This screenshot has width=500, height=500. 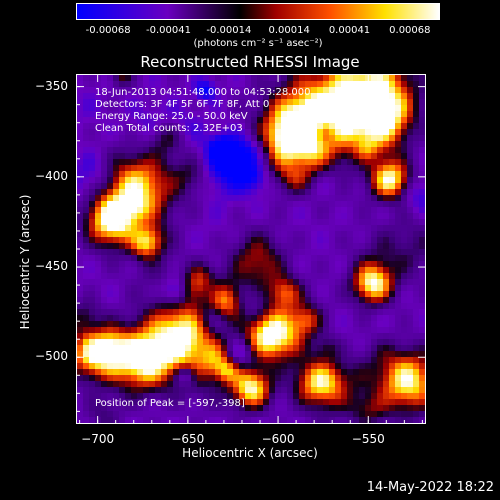 I want to click on colorbar-unit-label: (photons cm⁻² s⁻¹ asec⁻²), so click(x=258, y=43).